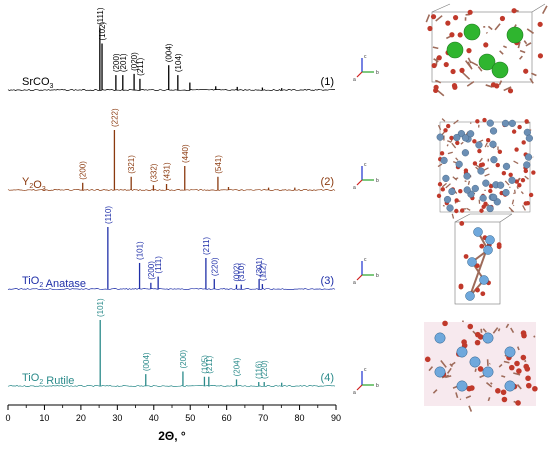 The image size is (550, 450). Describe the element at coordinates (483, 259) in the screenshot. I see `anatase-structure-image` at that location.